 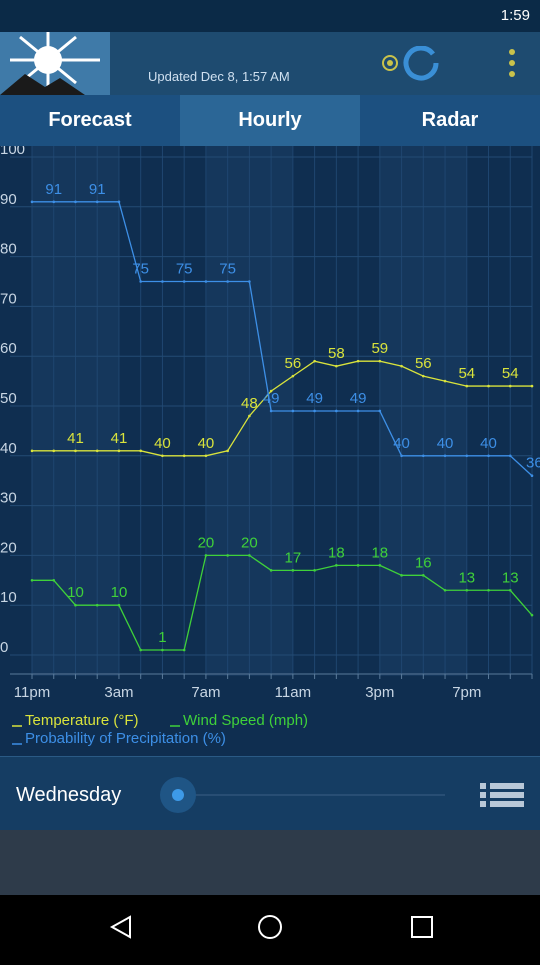 I want to click on day-slider, so click(x=348, y=795).